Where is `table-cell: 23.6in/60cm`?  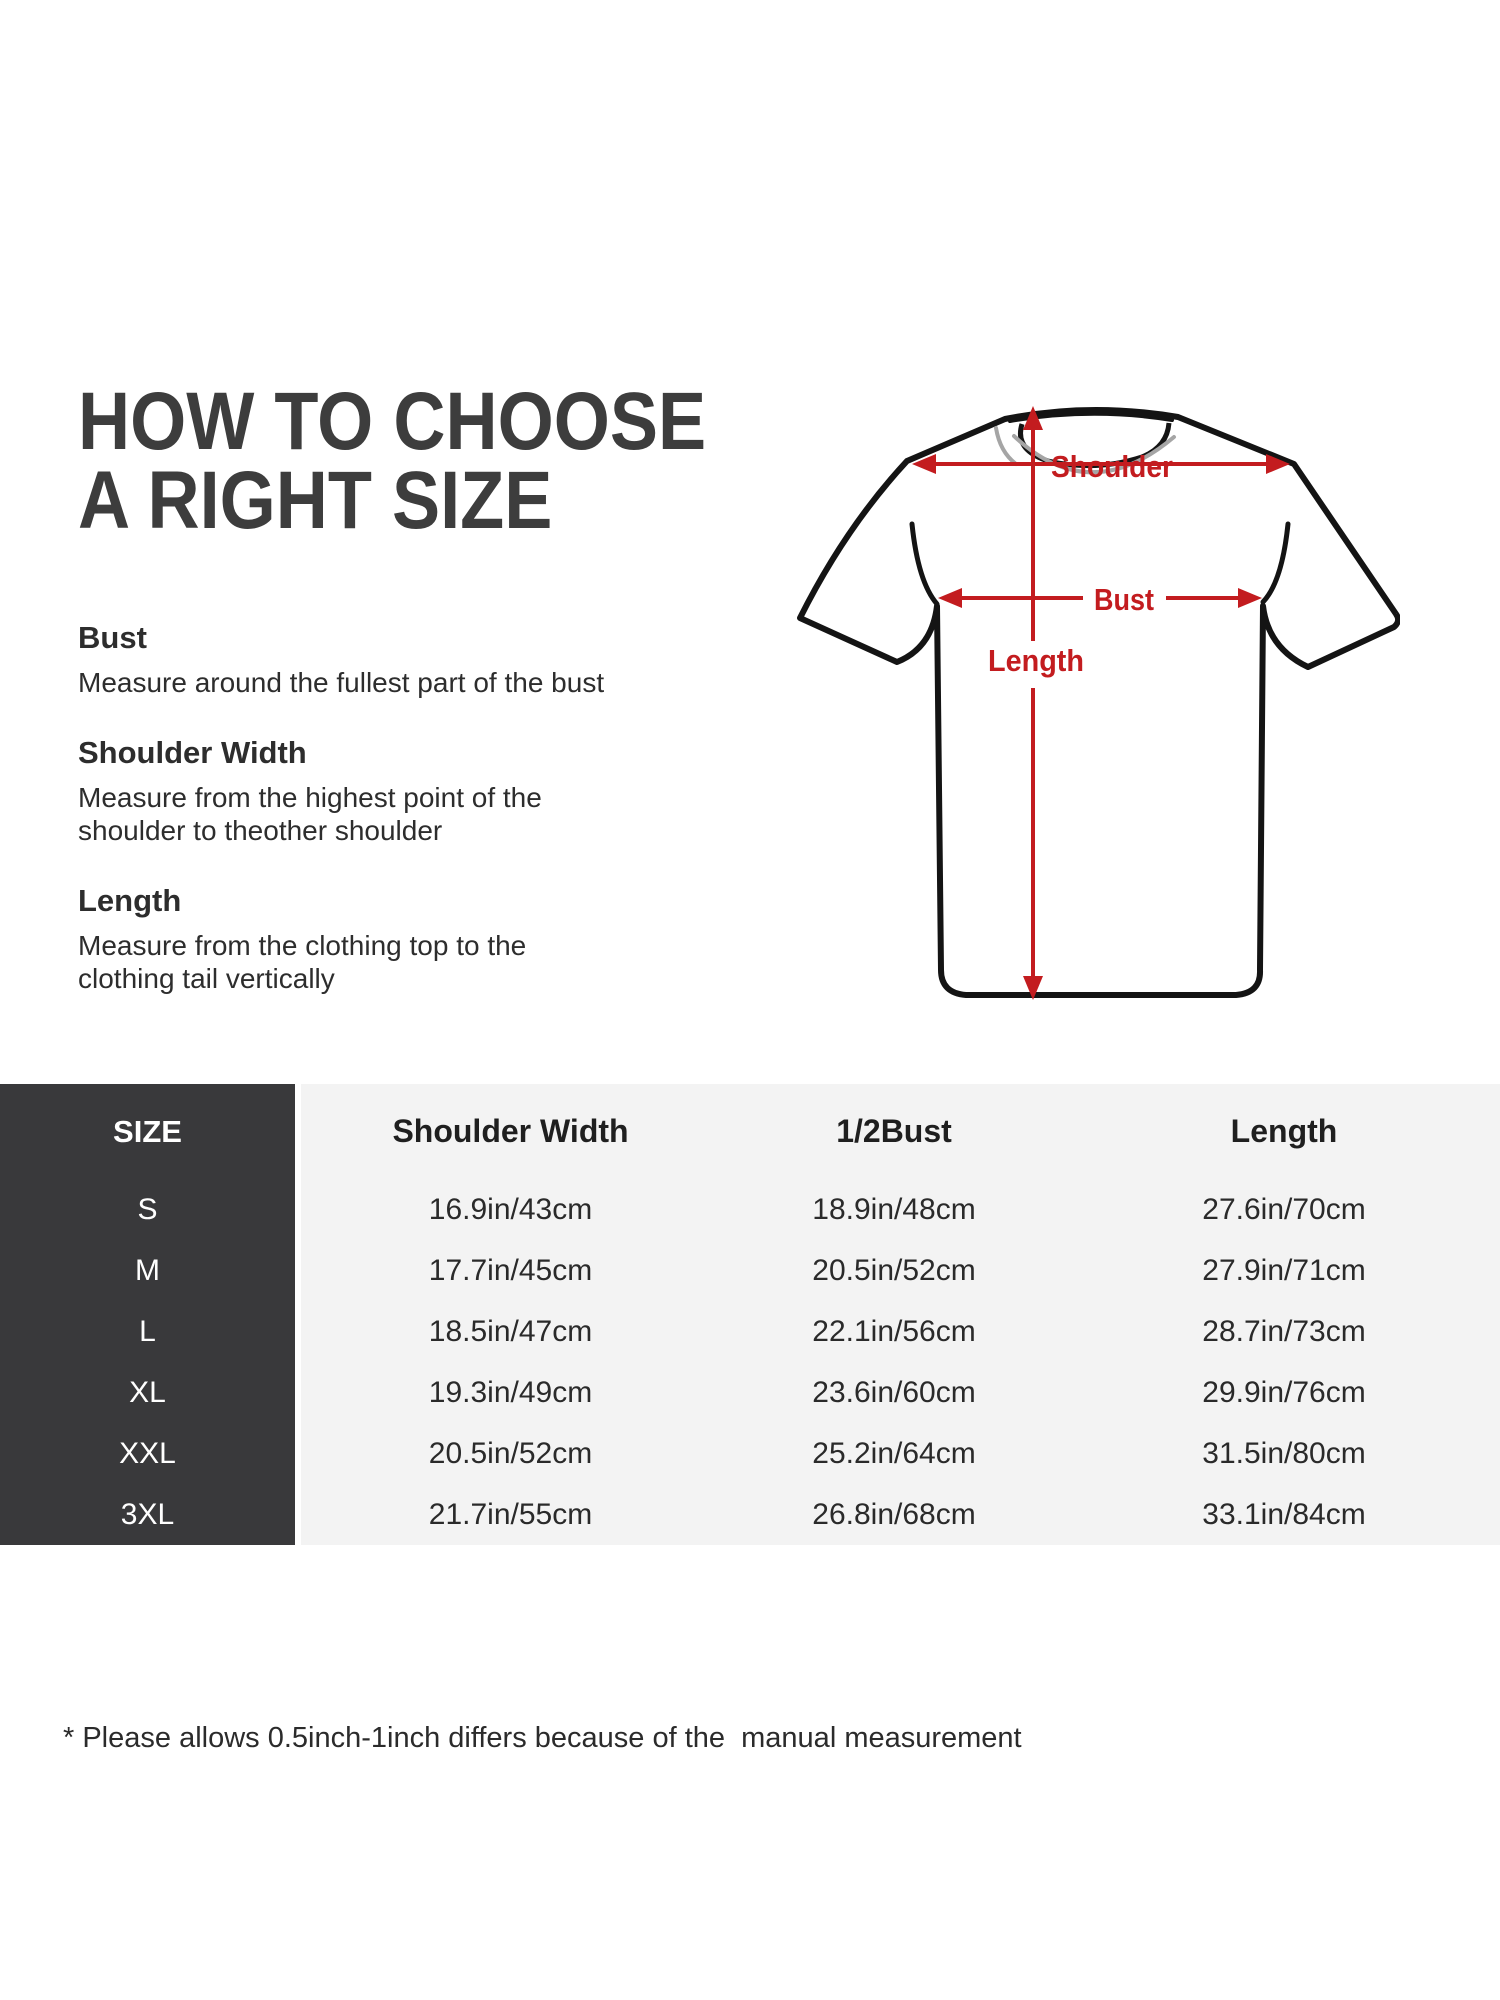
table-cell: 23.6in/60cm is located at coordinates (894, 1392).